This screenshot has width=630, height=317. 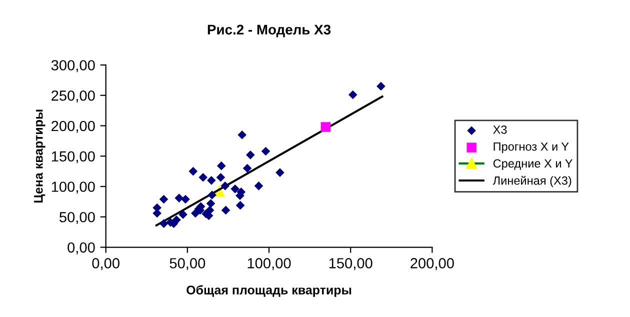 What do you see at coordinates (432, 264) in the screenshot?
I see `x-tick-label: 200,00` at bounding box center [432, 264].